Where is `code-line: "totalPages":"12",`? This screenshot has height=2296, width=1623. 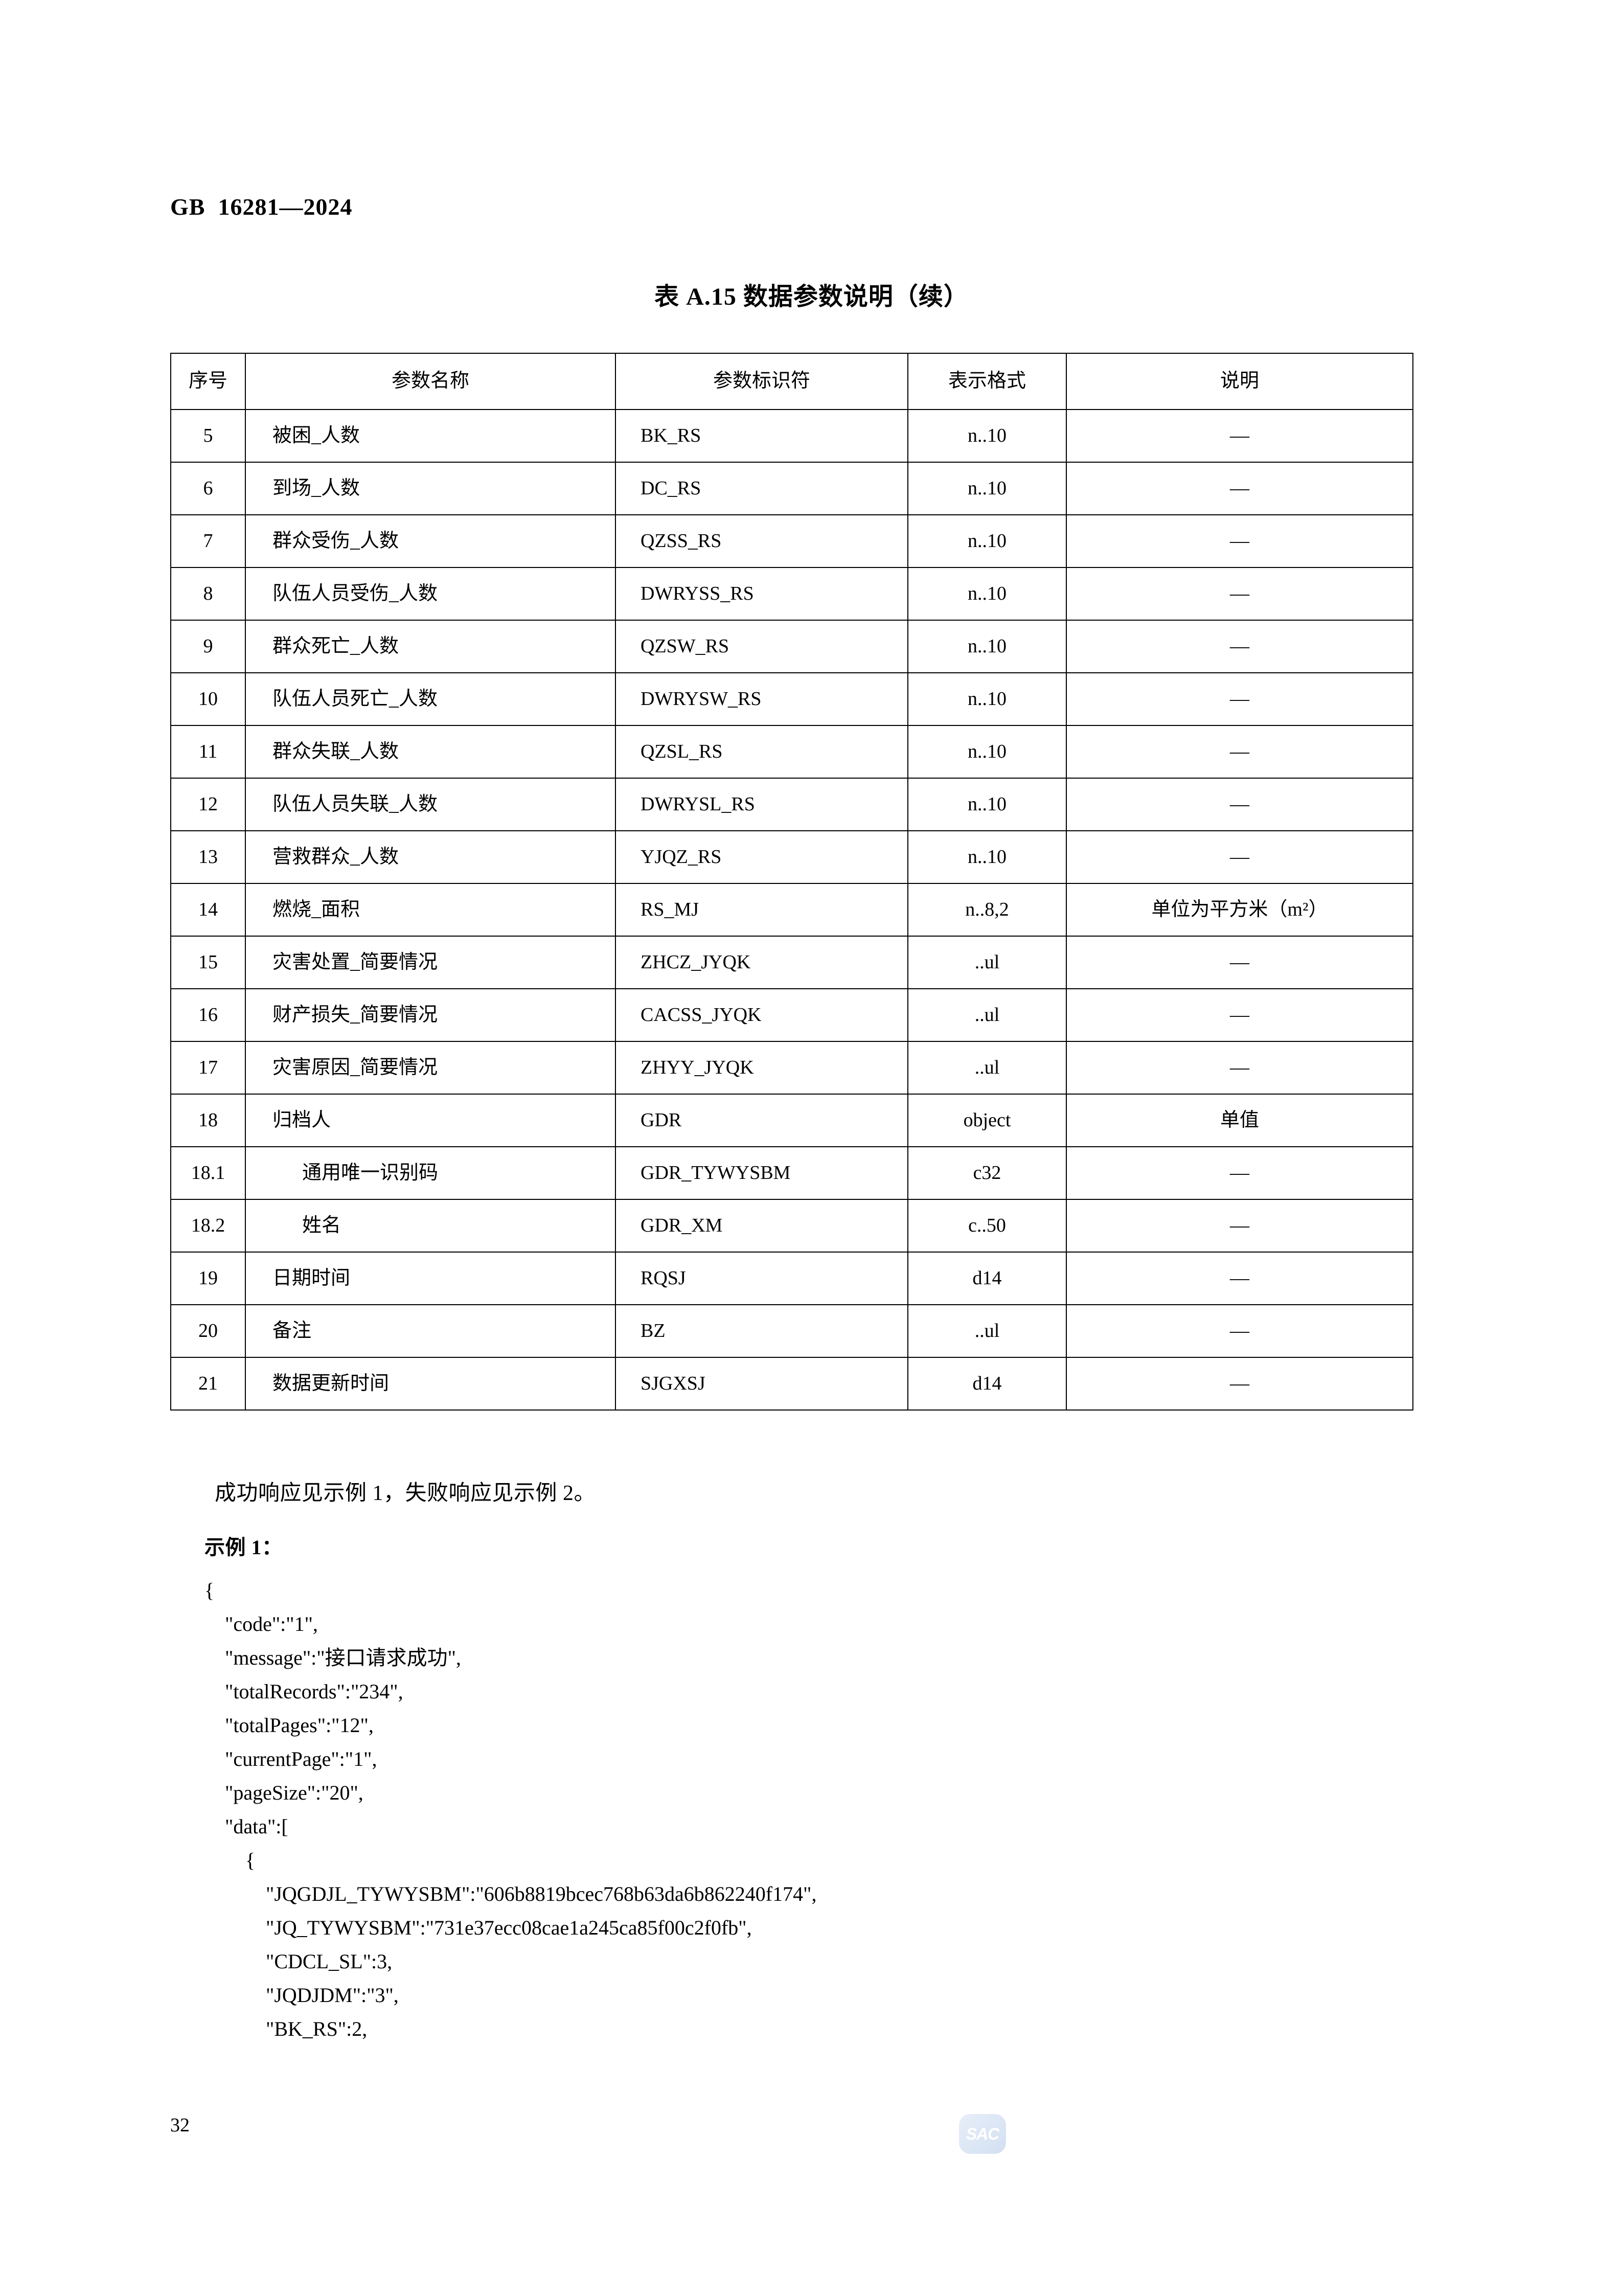 code-line: "totalPages":"12", is located at coordinates (289, 1725).